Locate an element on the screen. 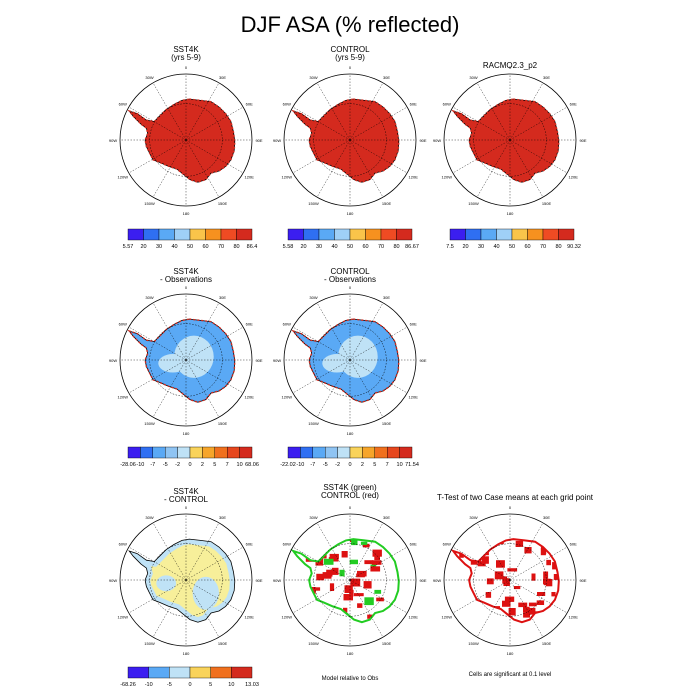  longitude-label: 0 is located at coordinates (350, 507).